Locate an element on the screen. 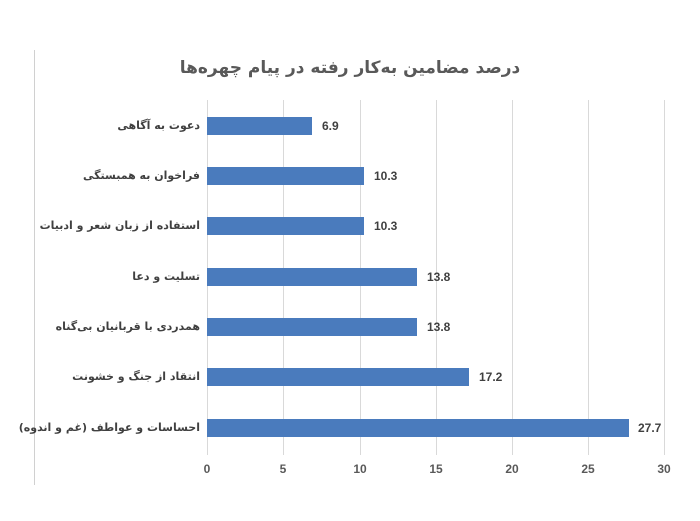 This screenshot has height=521, width=700. category-label: فراخوان به همبستگی is located at coordinates (141, 175).